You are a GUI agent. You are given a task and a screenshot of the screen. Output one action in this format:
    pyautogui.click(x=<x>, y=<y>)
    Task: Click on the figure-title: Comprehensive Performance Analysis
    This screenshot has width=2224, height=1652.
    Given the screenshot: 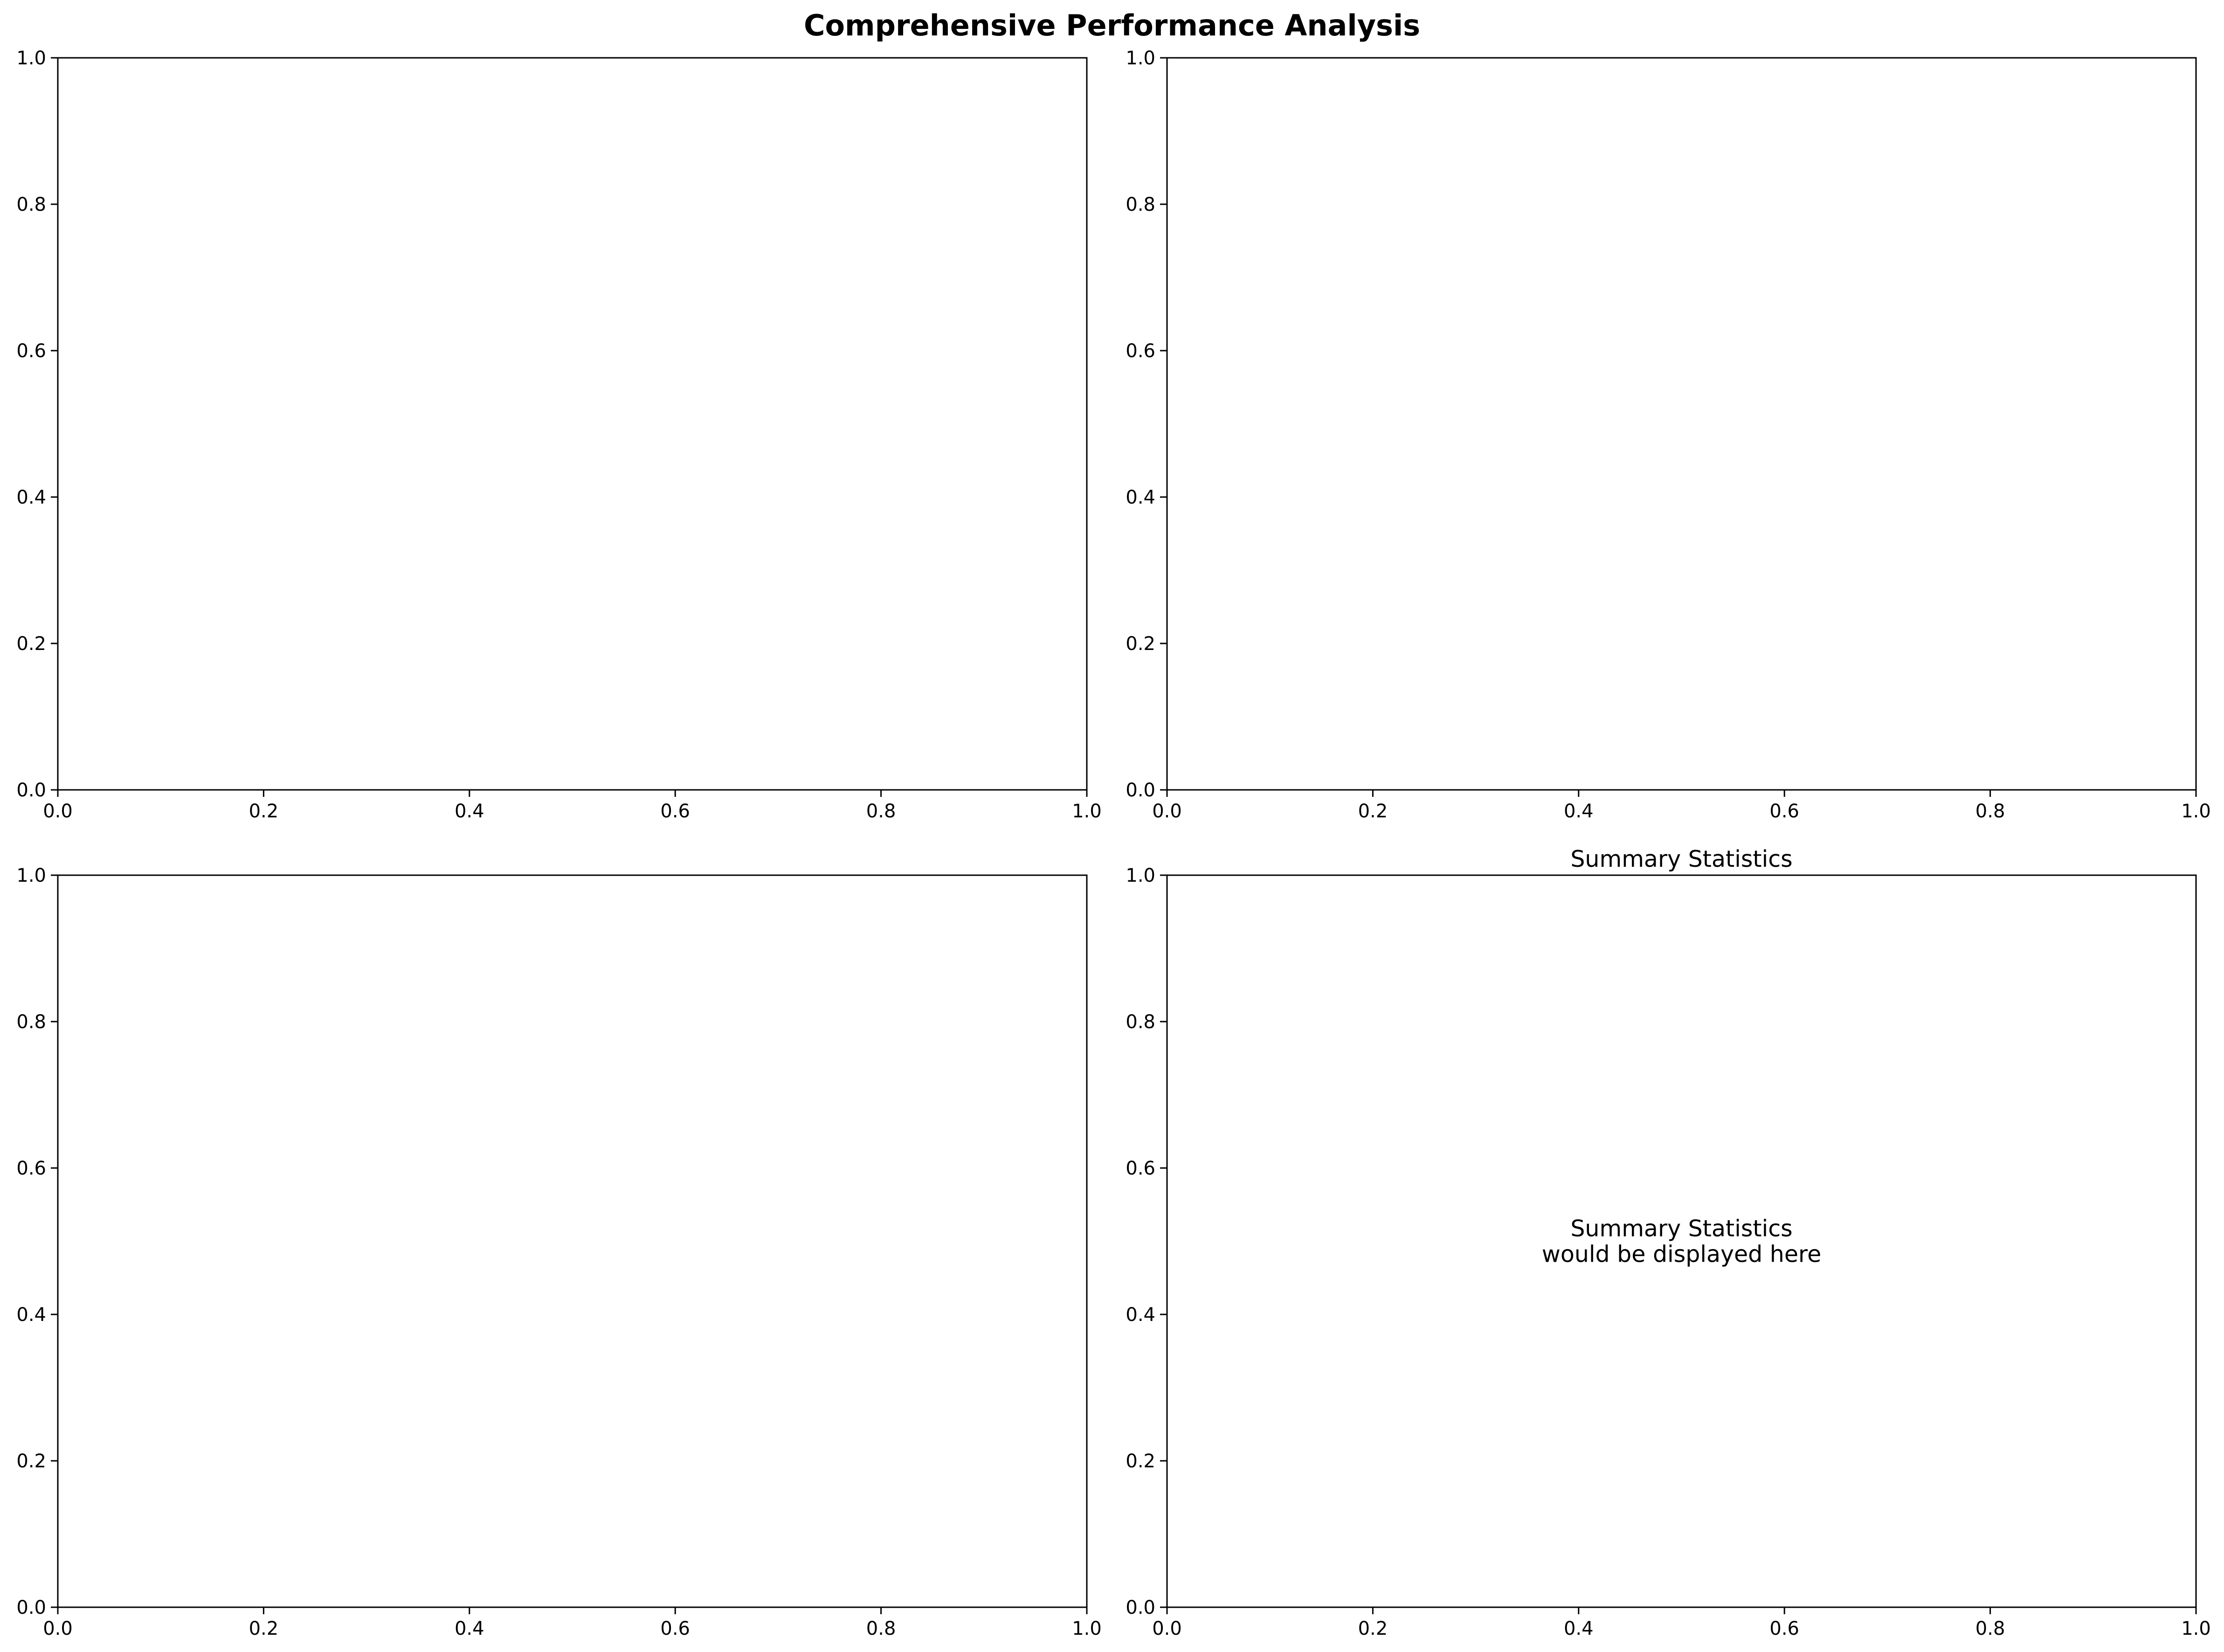 What is the action you would take?
    pyautogui.click(x=1112, y=25)
    